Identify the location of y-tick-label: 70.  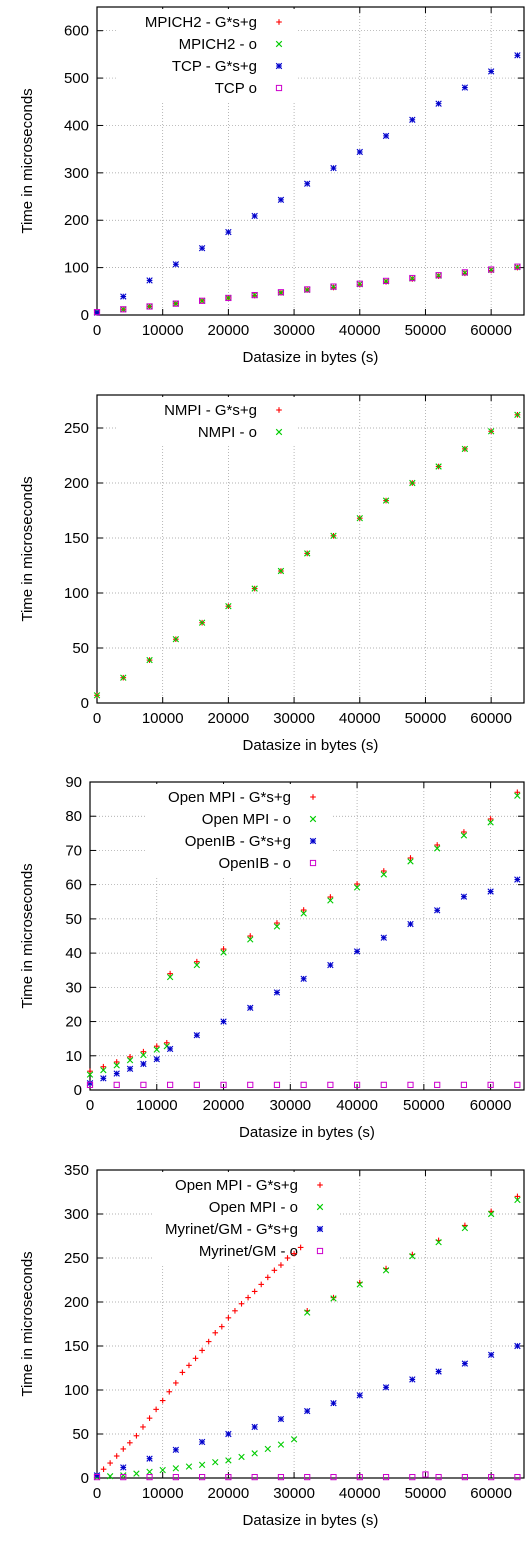
(73, 850).